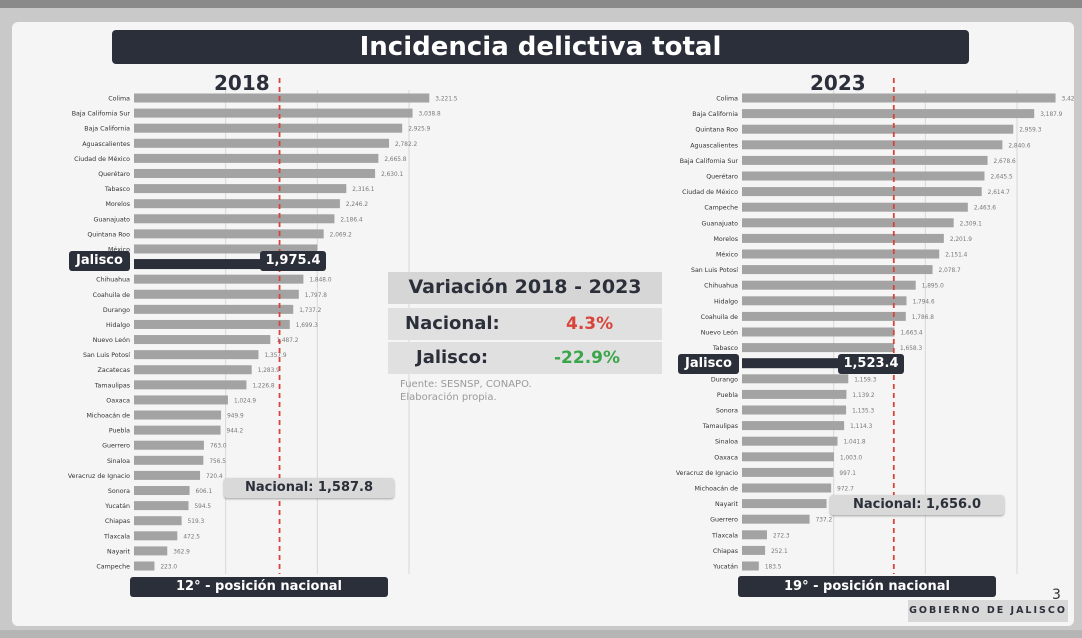 Image resolution: width=1082 pixels, height=638 pixels. I want to click on value-label: 2,186.4, so click(351, 220).